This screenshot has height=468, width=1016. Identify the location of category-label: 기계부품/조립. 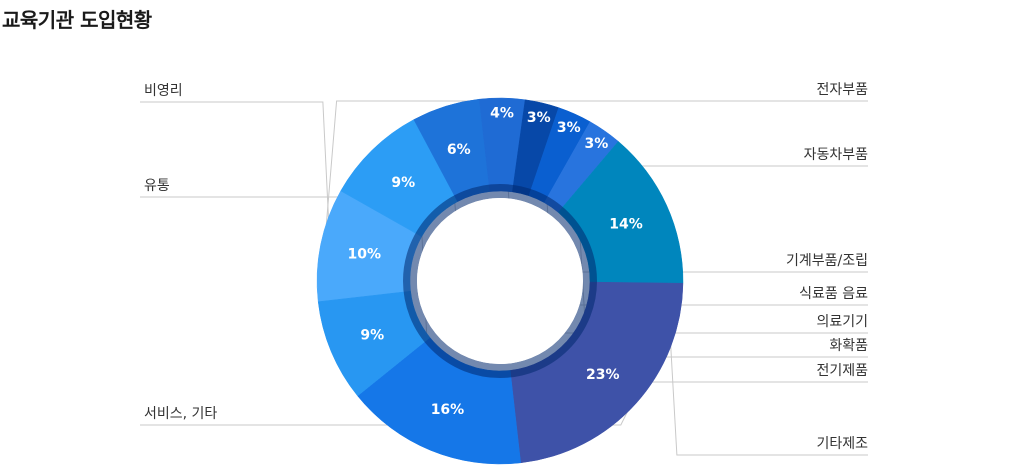
(827, 261).